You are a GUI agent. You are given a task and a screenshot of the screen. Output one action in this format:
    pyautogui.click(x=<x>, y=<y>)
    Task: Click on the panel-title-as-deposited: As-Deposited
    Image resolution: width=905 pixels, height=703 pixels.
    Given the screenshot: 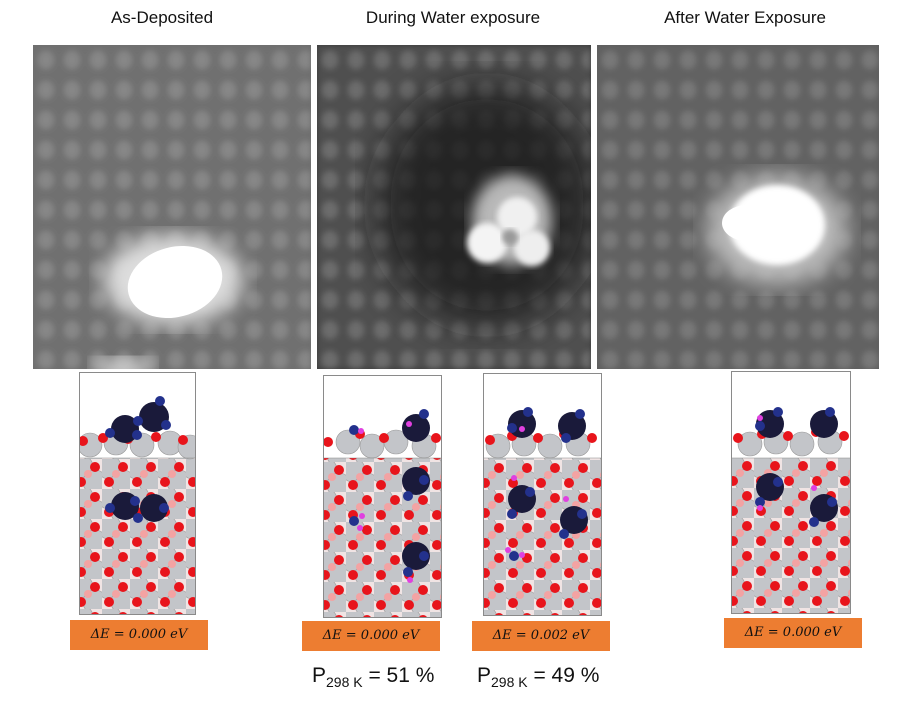 What is the action you would take?
    pyautogui.click(x=162, y=17)
    